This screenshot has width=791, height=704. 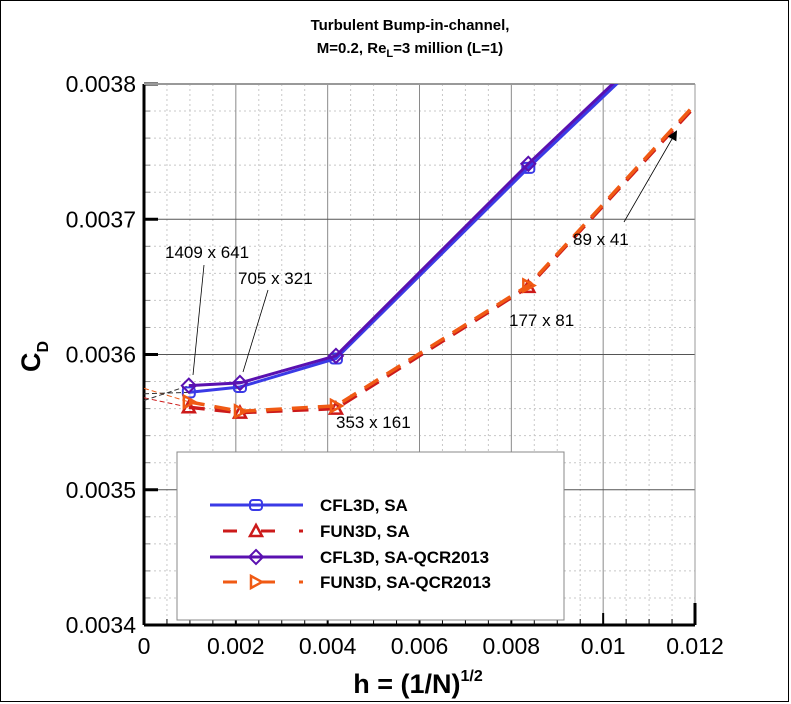 What do you see at coordinates (404, 557) in the screenshot?
I see `legend-label: CFL3D, SA-QCR2013` at bounding box center [404, 557].